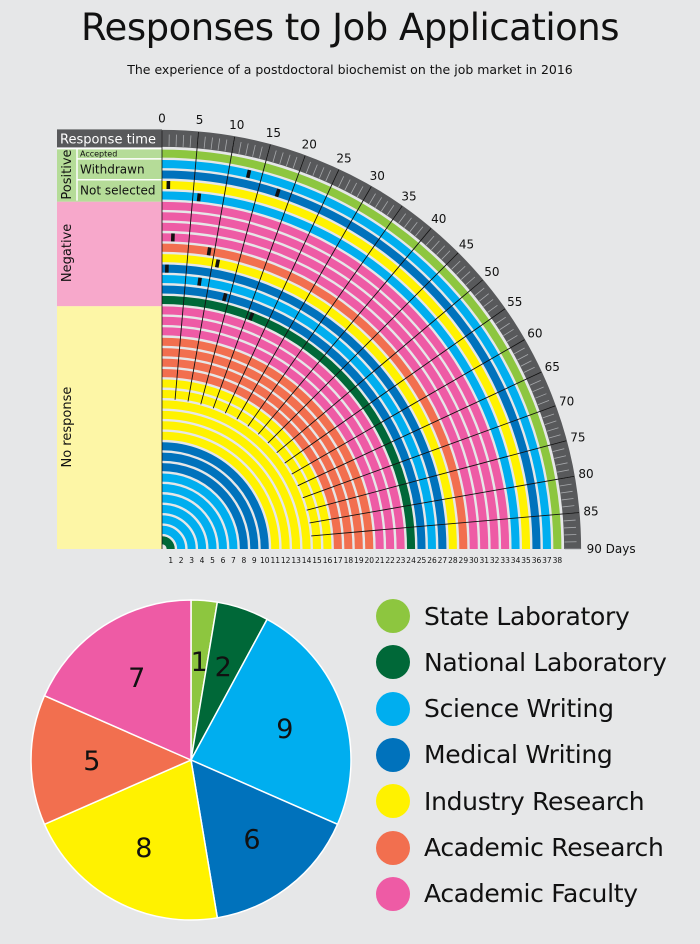  What do you see at coordinates (585, 474) in the screenshot?
I see `day-tick-label: 80` at bounding box center [585, 474].